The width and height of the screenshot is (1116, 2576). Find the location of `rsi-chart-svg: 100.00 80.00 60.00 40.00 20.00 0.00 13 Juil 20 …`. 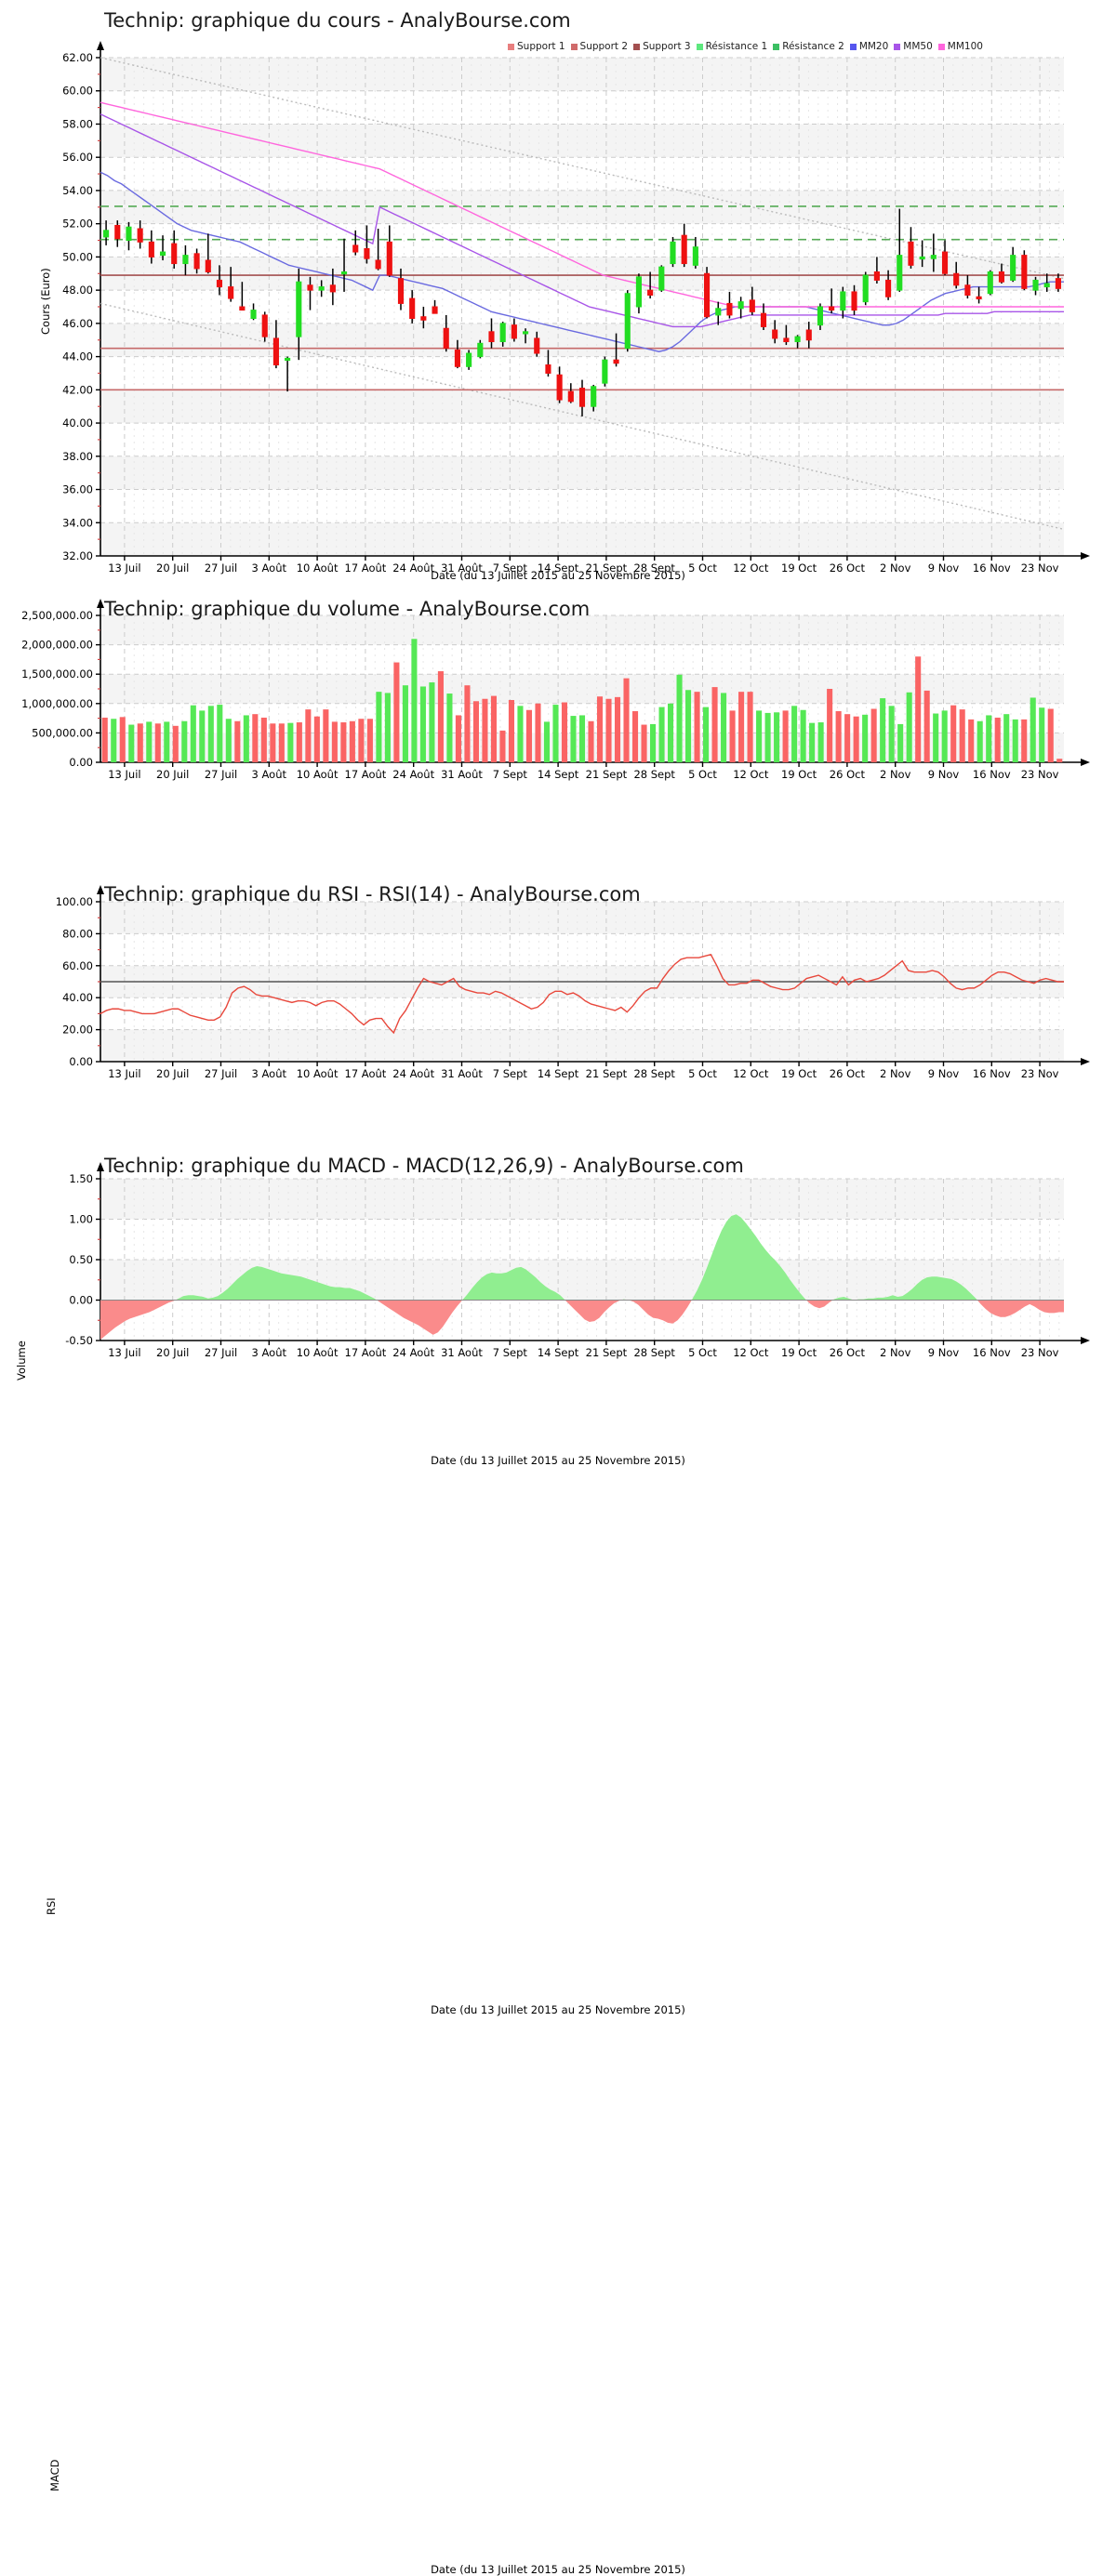

rsi-chart-svg: 100.00 80.00 60.00 40.00 20.00 0.00 13 Juil 20 … is located at coordinates (558, 1008).